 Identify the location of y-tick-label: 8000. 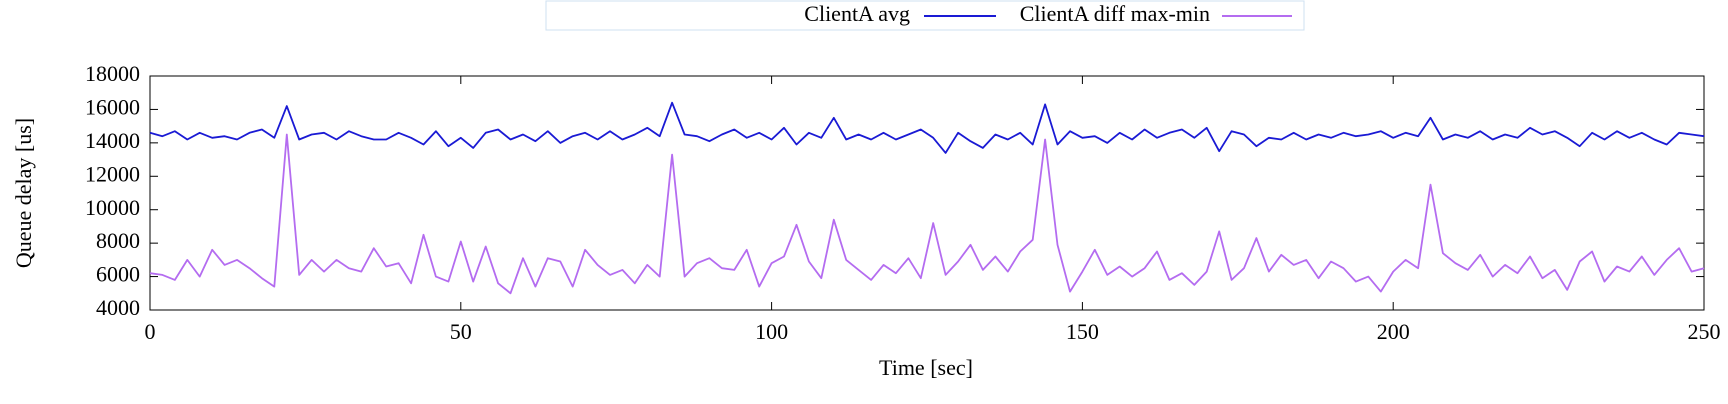
(118, 240).